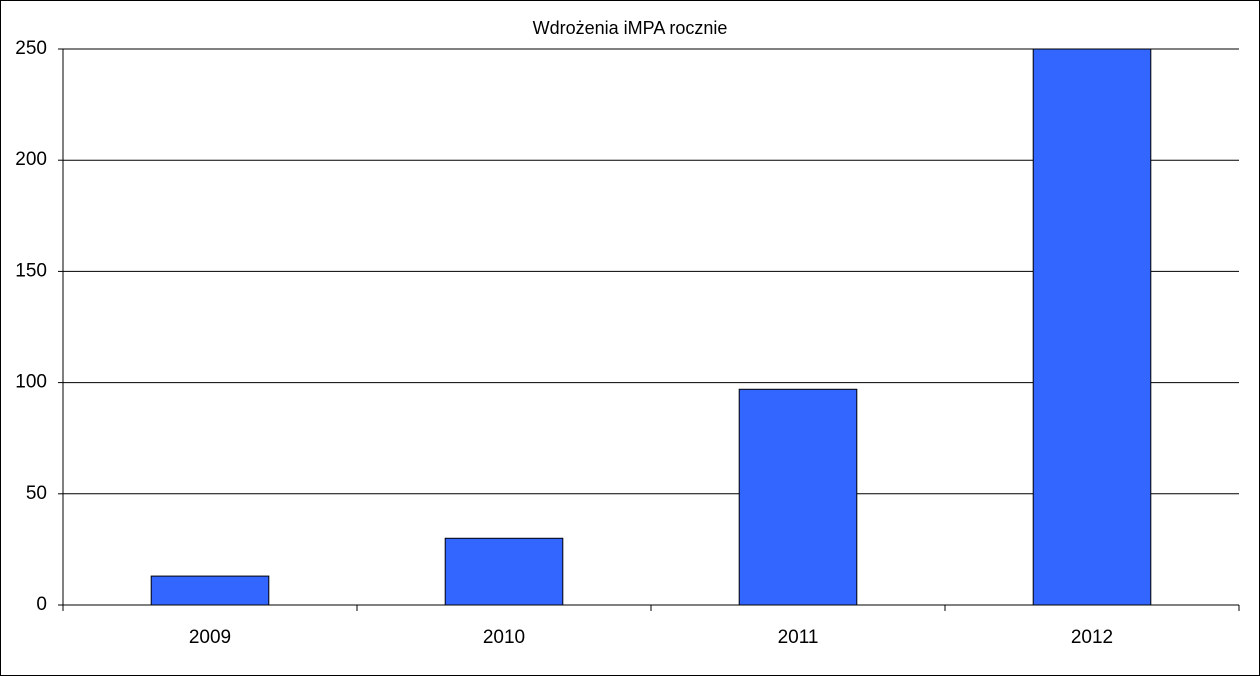 The width and height of the screenshot is (1260, 676). What do you see at coordinates (31, 382) in the screenshot?
I see `y-tick-label: 100` at bounding box center [31, 382].